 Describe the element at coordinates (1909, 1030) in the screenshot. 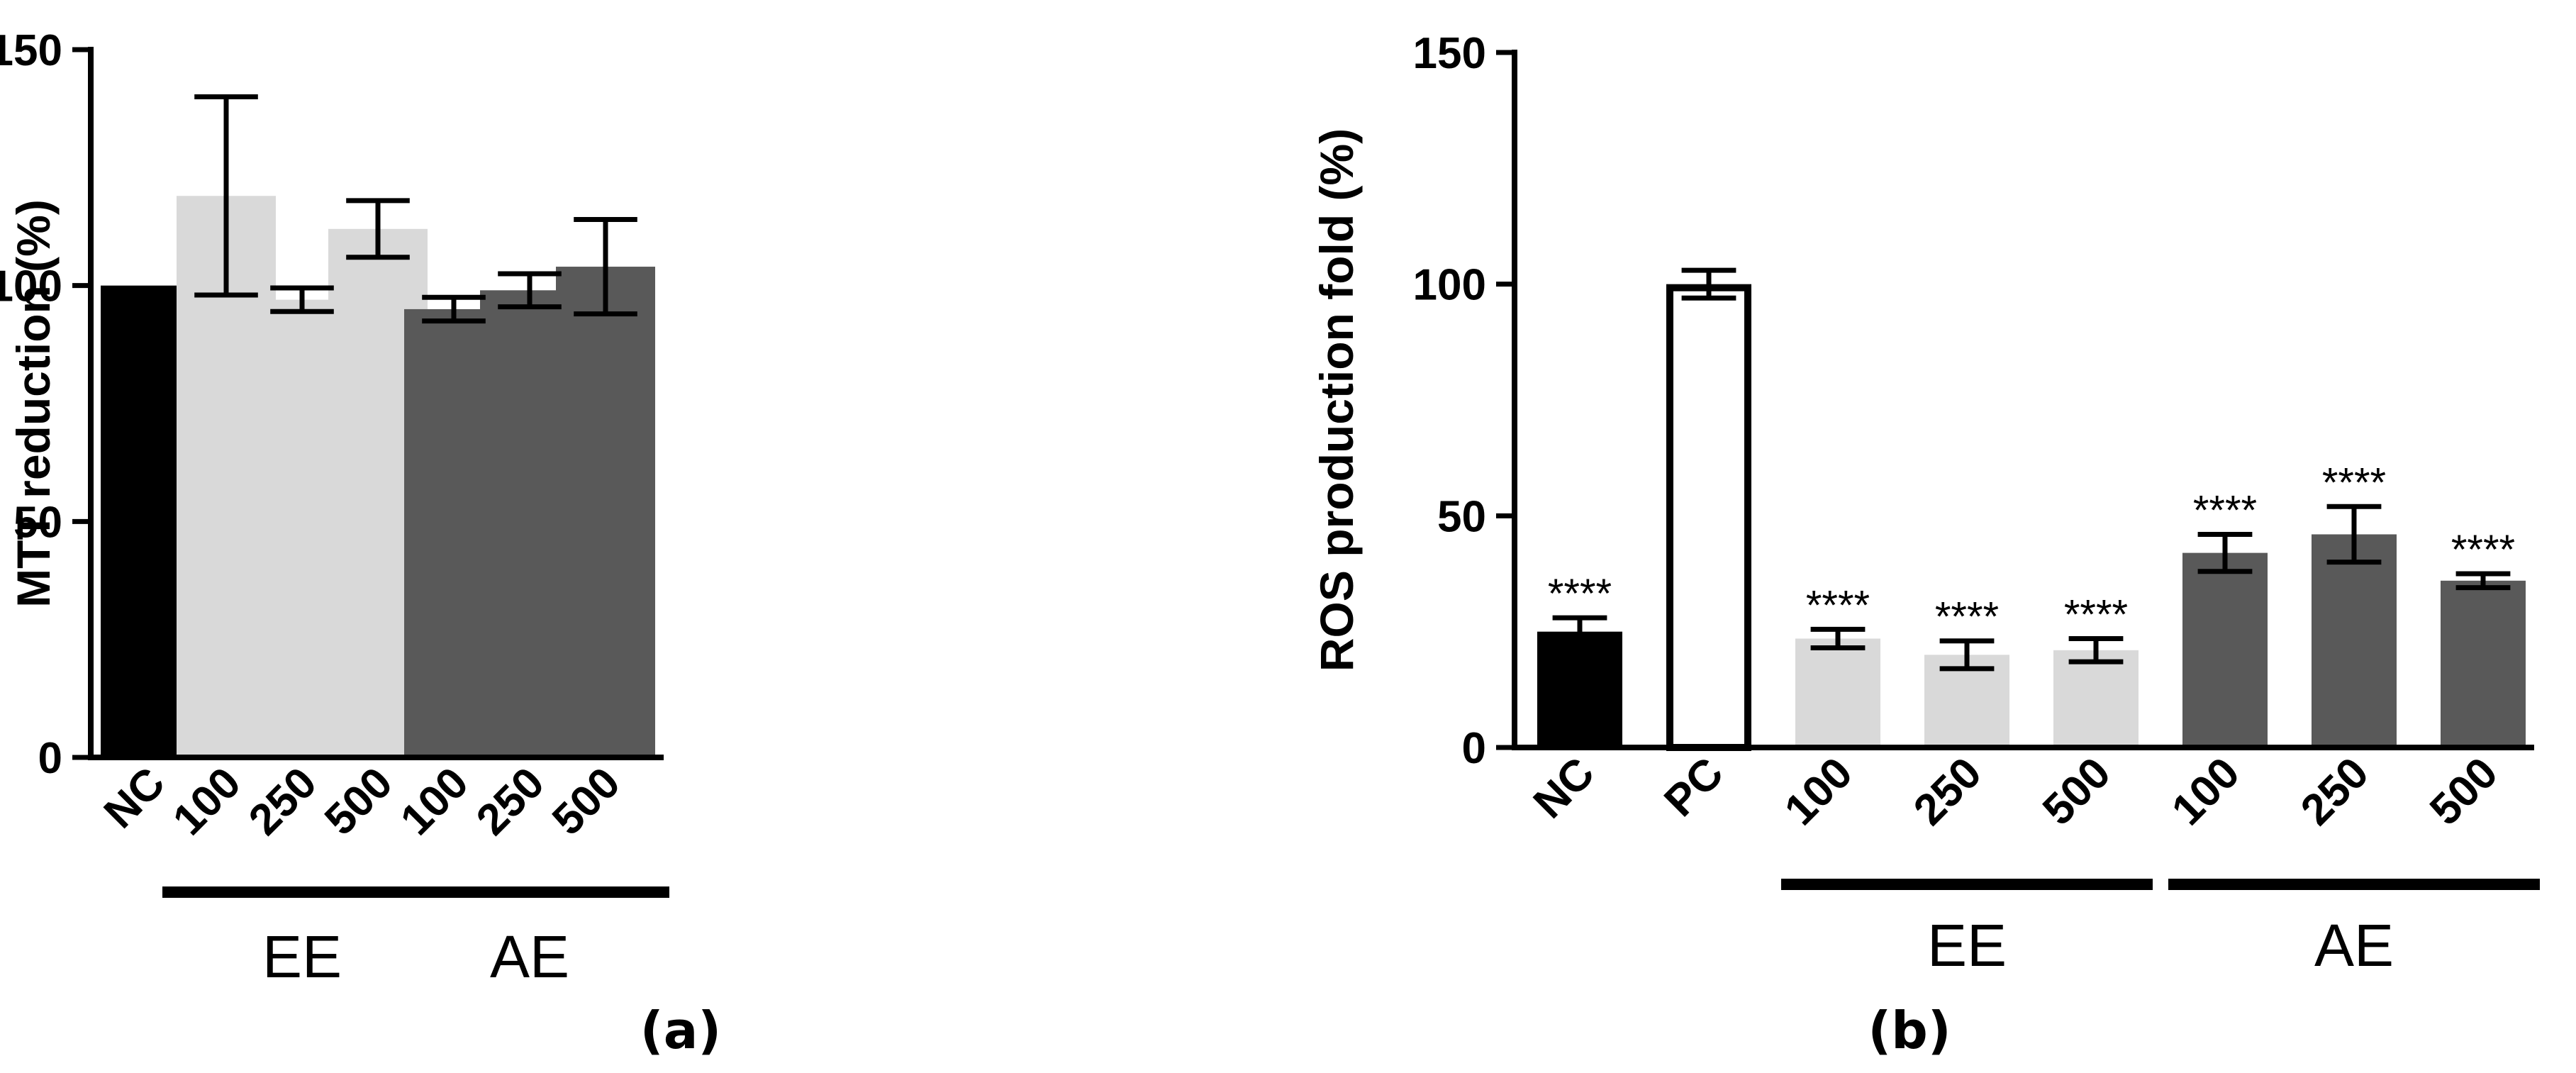

I see `panel-label: (b)` at that location.